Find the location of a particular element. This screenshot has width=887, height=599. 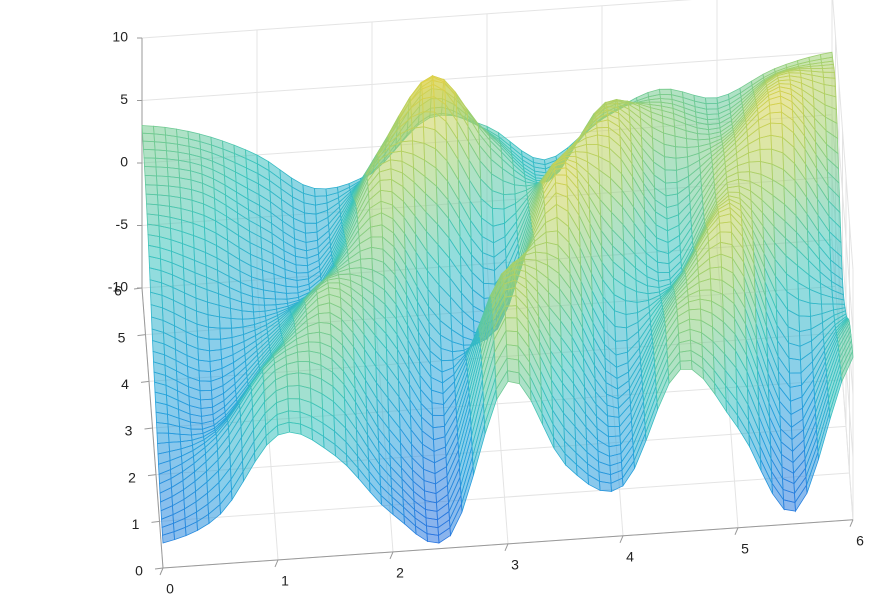

y-tick-label: 3 is located at coordinates (129, 431).